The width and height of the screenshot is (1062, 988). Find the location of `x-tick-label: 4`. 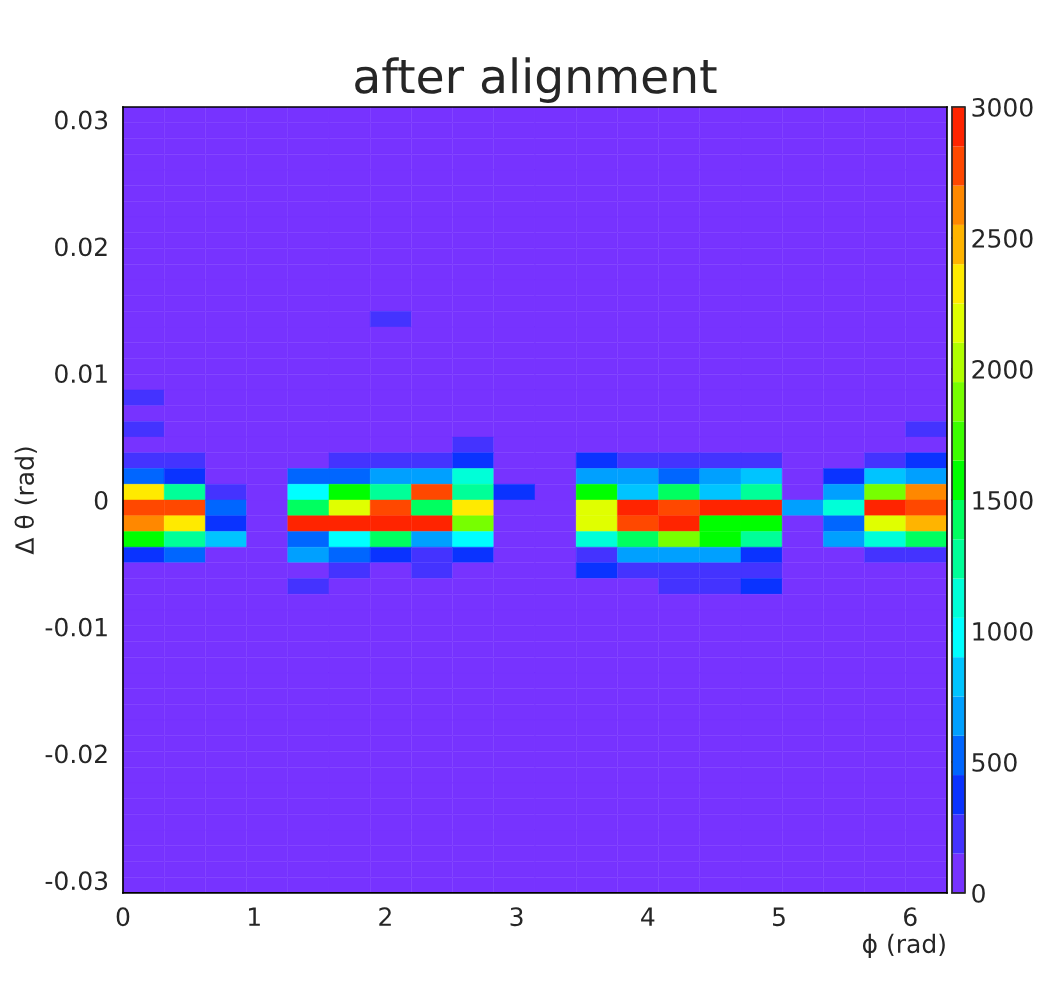

x-tick-label: 4 is located at coordinates (648, 916).